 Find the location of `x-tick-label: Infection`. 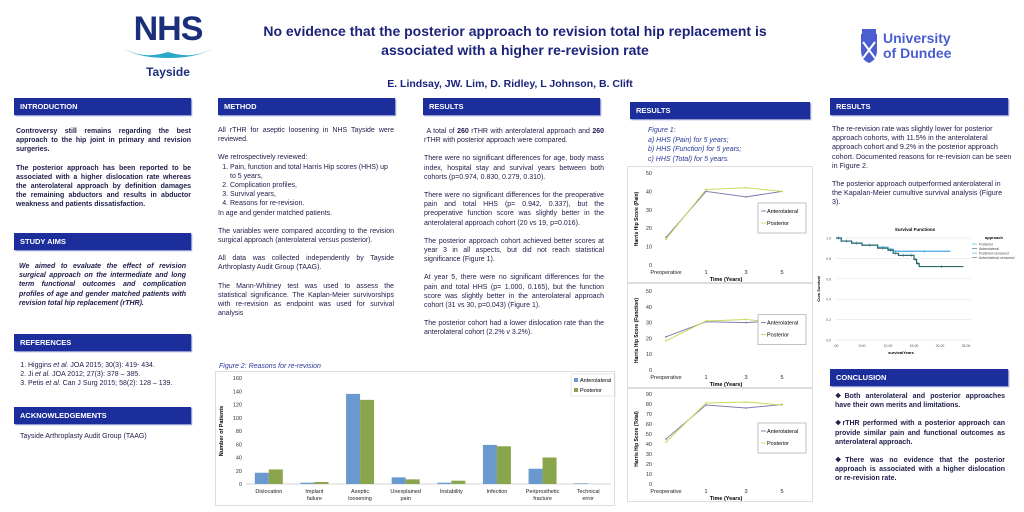

x-tick-label: Infection is located at coordinates (497, 492).